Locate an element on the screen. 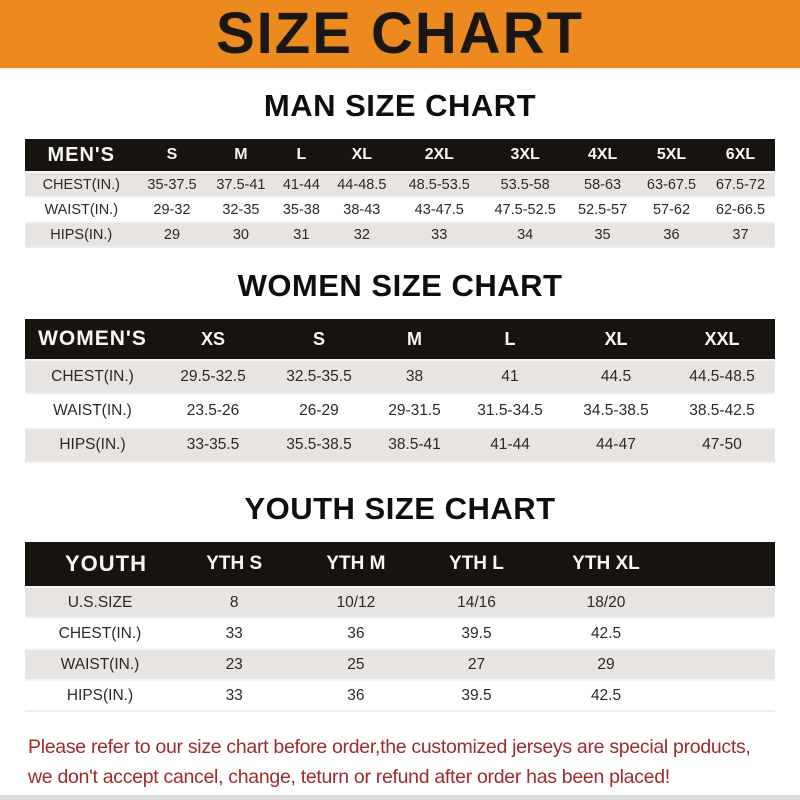 The height and width of the screenshot is (800, 800). women-table-header-row: WOMEN'S XS S M L XL XXL is located at coordinates (400, 339).